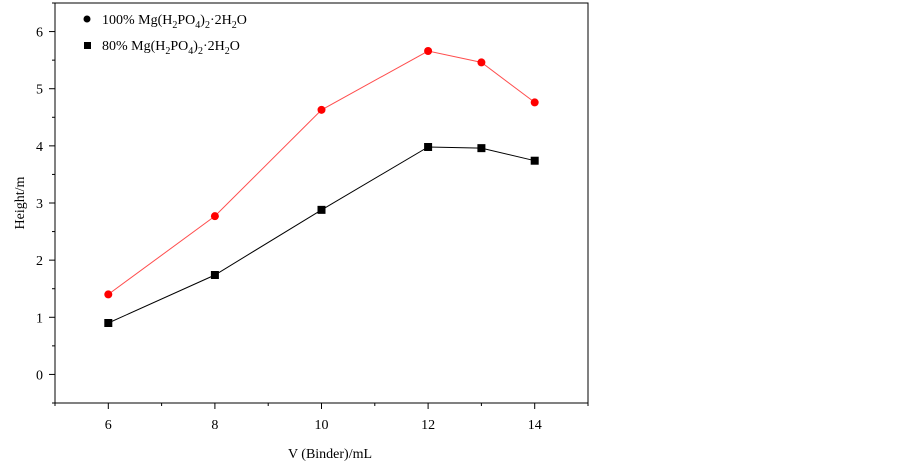 Image resolution: width=903 pixels, height=463 pixels. Describe the element at coordinates (174, 22) in the screenshot. I see `legend-label-100: 100% Mg(H2PO4)2·2H2O` at that location.